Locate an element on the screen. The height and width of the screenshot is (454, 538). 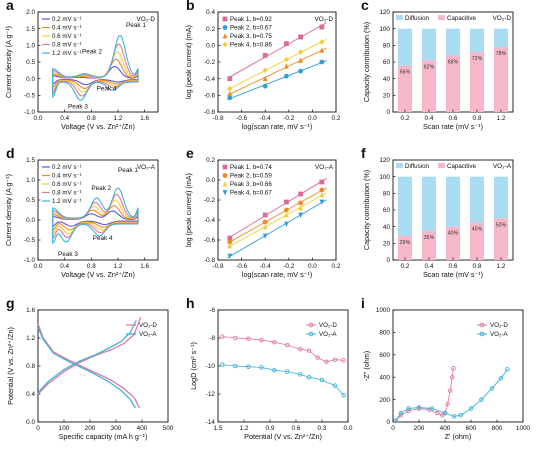
bar-label: 45% is located at coordinates (477, 230).